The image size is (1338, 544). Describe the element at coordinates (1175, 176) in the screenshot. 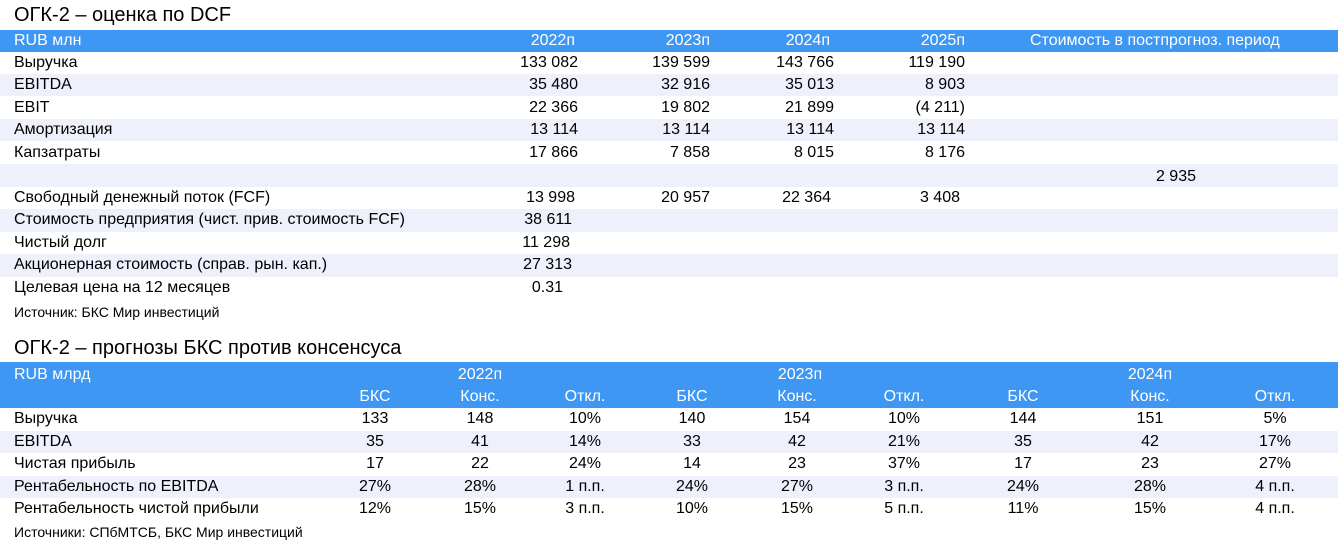

I see `terminal-value: 2 935` at that location.